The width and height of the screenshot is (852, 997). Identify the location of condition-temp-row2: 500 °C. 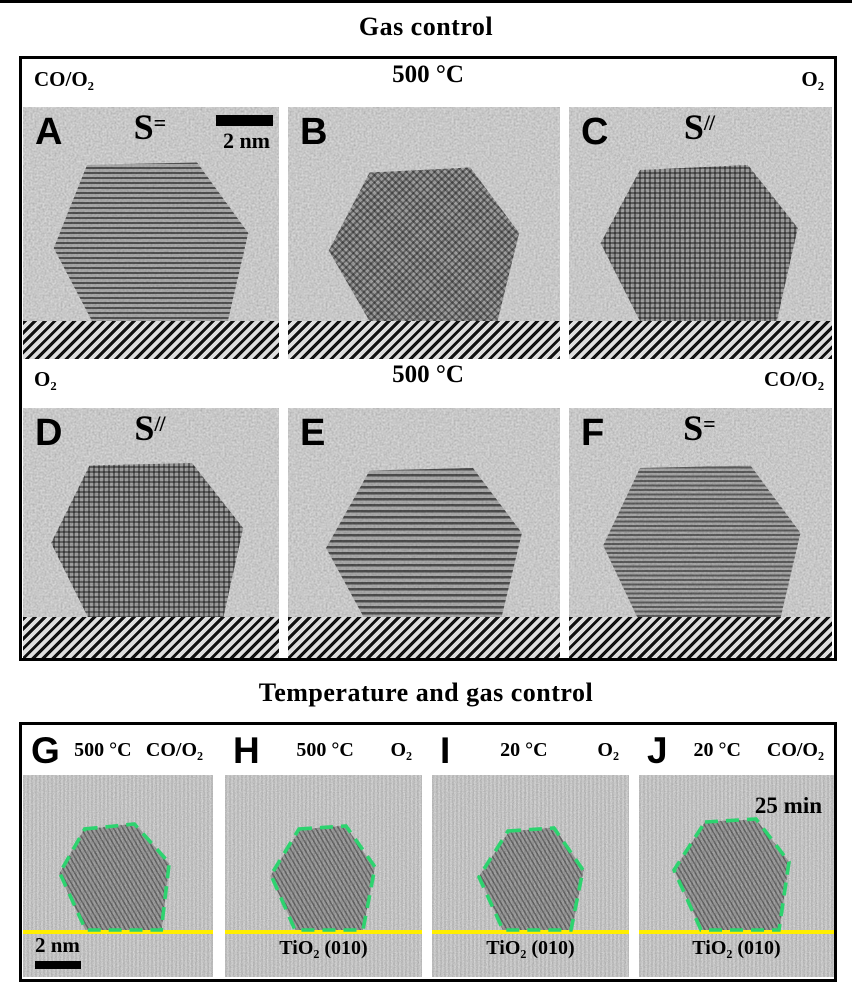
(428, 374).